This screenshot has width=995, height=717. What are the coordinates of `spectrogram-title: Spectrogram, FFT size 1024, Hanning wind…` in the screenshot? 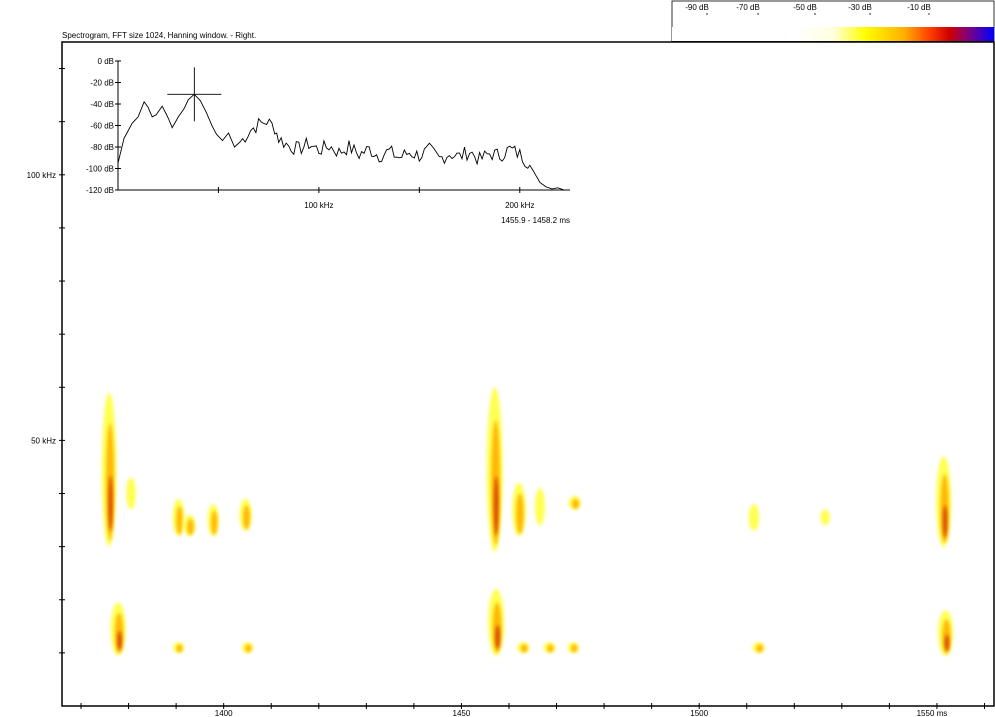 It's located at (159, 35).